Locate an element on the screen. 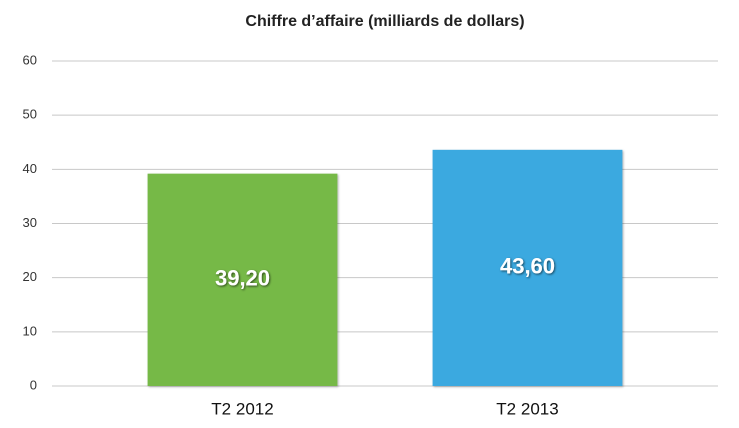 The height and width of the screenshot is (428, 739). chart-title: Chiffre d’affaire (milliards de dollars) is located at coordinates (384, 21).